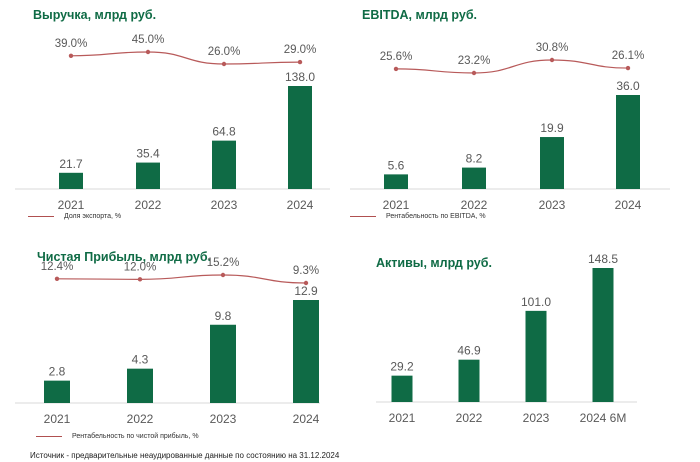  Describe the element at coordinates (124, 257) in the screenshot. I see `net-profit-title: Чистая Прибыль, млрд руб.` at that location.